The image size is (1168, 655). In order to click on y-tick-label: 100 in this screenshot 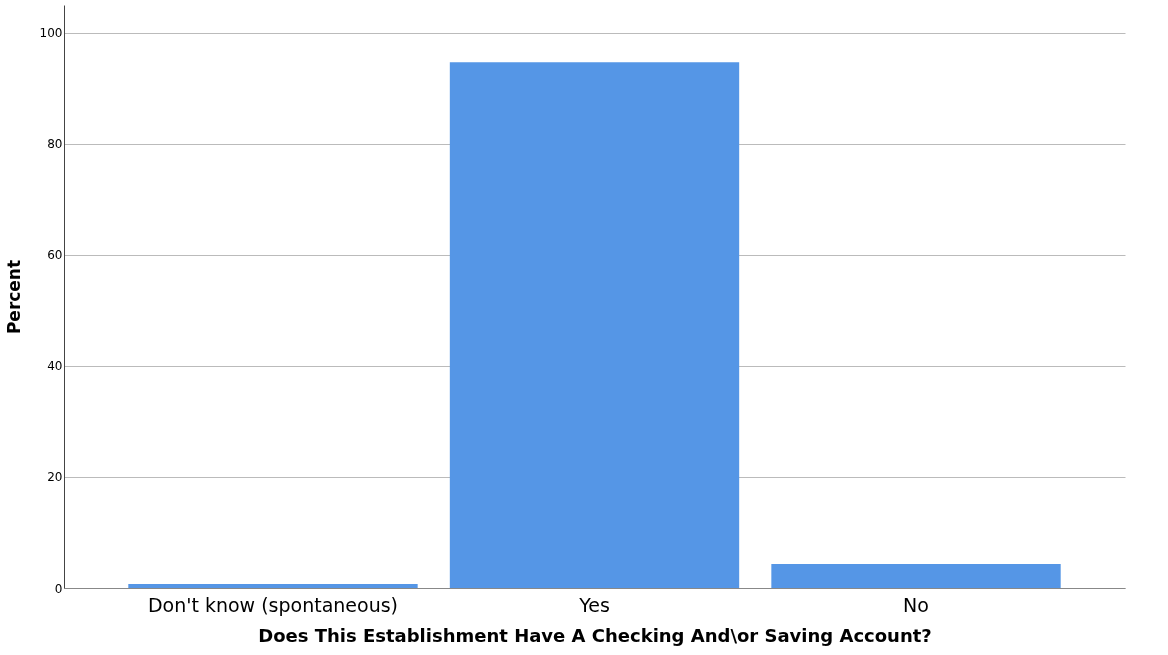, I will do `click(51, 33)`.